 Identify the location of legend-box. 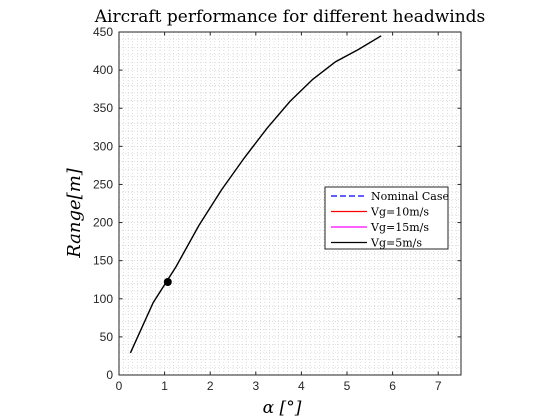
(386, 218).